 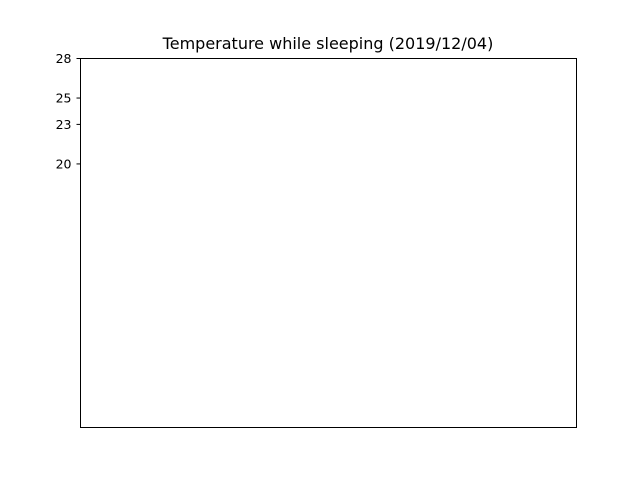 What do you see at coordinates (64, 58) in the screenshot?
I see `y-tick-label: 28` at bounding box center [64, 58].